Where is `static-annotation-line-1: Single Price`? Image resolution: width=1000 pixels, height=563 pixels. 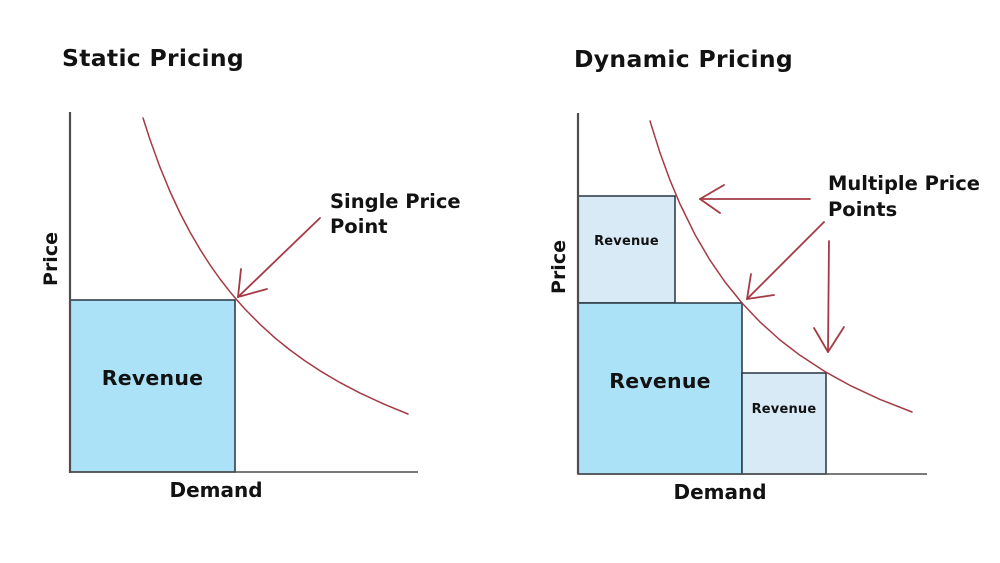 static-annotation-line-1: Single Price is located at coordinates (395, 201).